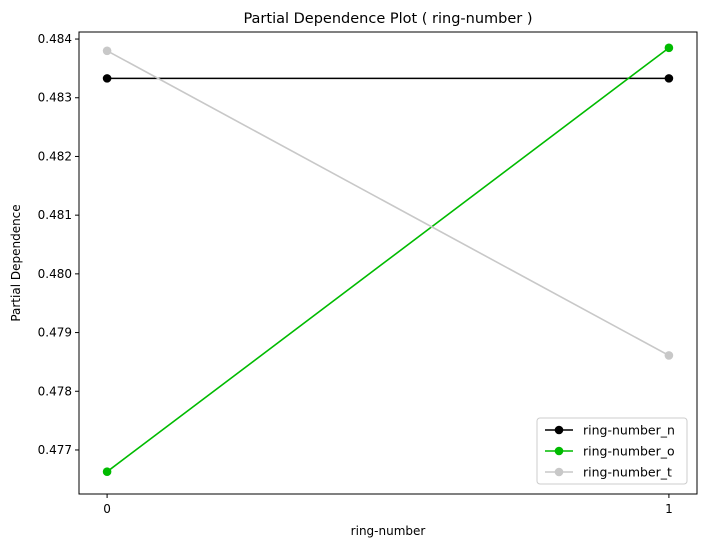 The width and height of the screenshot is (708, 547). I want to click on y-tick-label: 0.479, so click(55, 333).